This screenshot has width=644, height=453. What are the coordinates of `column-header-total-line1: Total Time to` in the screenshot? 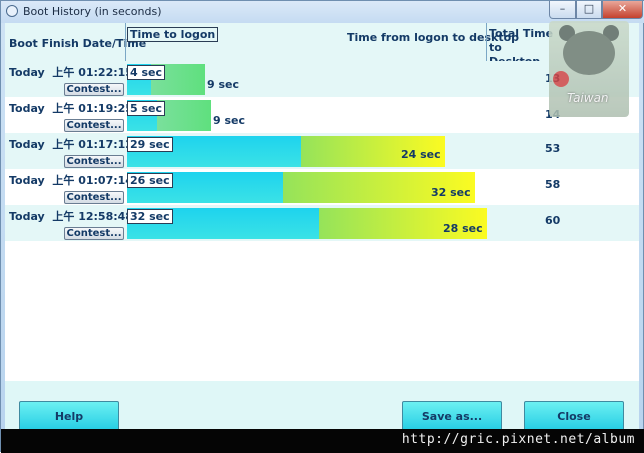 It's located at (521, 40).